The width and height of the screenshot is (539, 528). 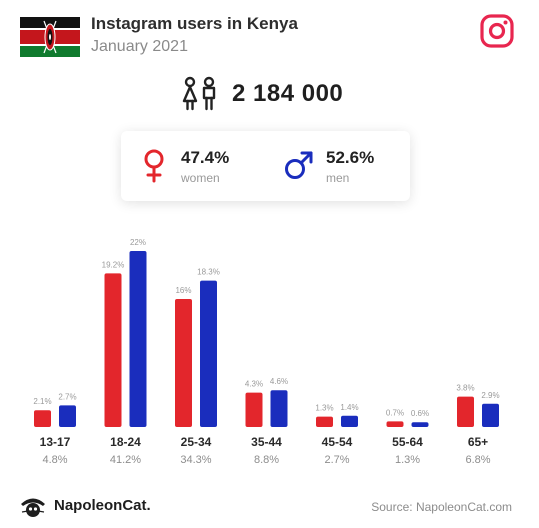 What do you see at coordinates (350, 157) in the screenshot?
I see `men-percentage: 52.6%` at bounding box center [350, 157].